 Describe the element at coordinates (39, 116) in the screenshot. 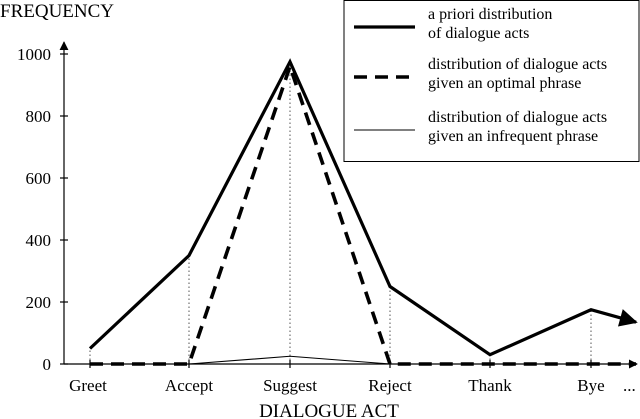

I see `y-tick-label-800: 800` at that location.